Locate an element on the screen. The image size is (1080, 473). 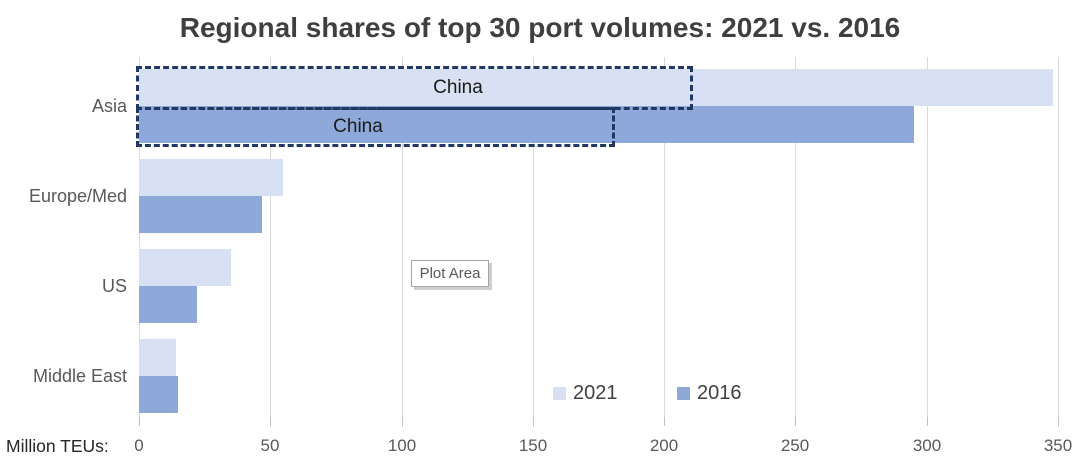
legend-item-2021: 2021 is located at coordinates (585, 393).